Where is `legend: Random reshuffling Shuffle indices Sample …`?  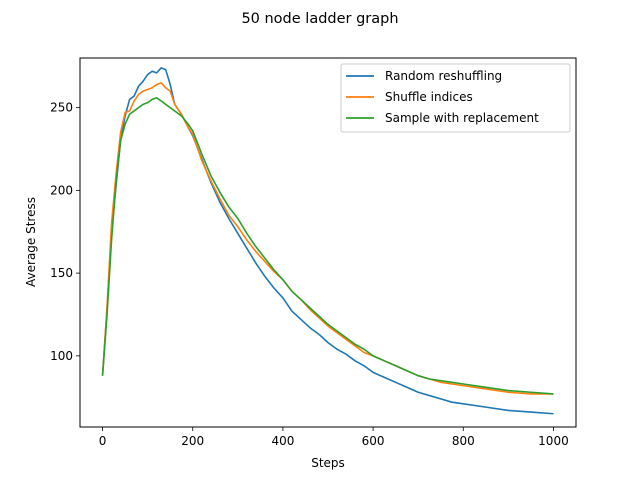
legend: Random reshuffling Shuffle indices Sample … is located at coordinates (455, 98).